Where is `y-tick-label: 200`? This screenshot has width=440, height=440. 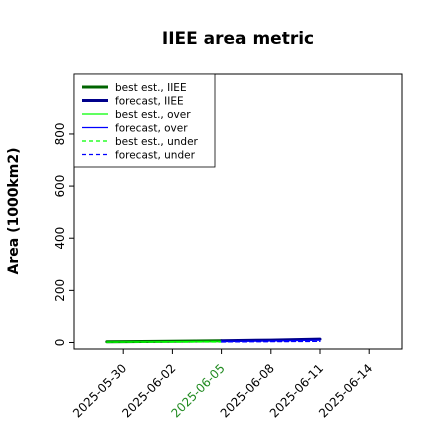 y-tick-label: 200 is located at coordinates (60, 290).